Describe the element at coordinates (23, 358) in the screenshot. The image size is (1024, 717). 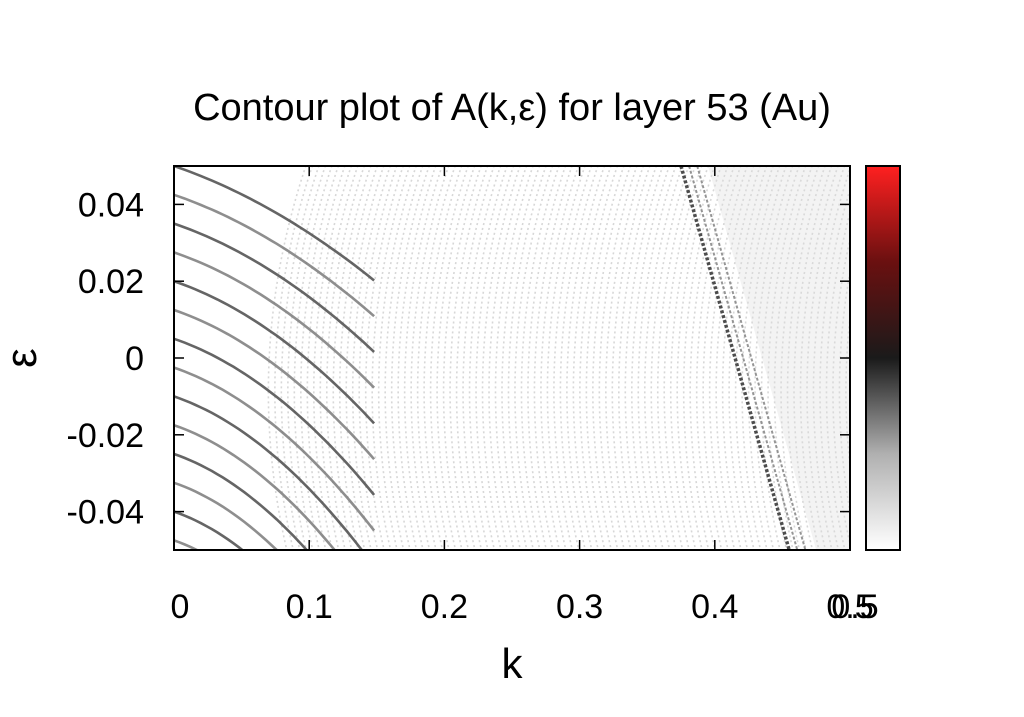
I see `y-axis-label: ε` at that location.